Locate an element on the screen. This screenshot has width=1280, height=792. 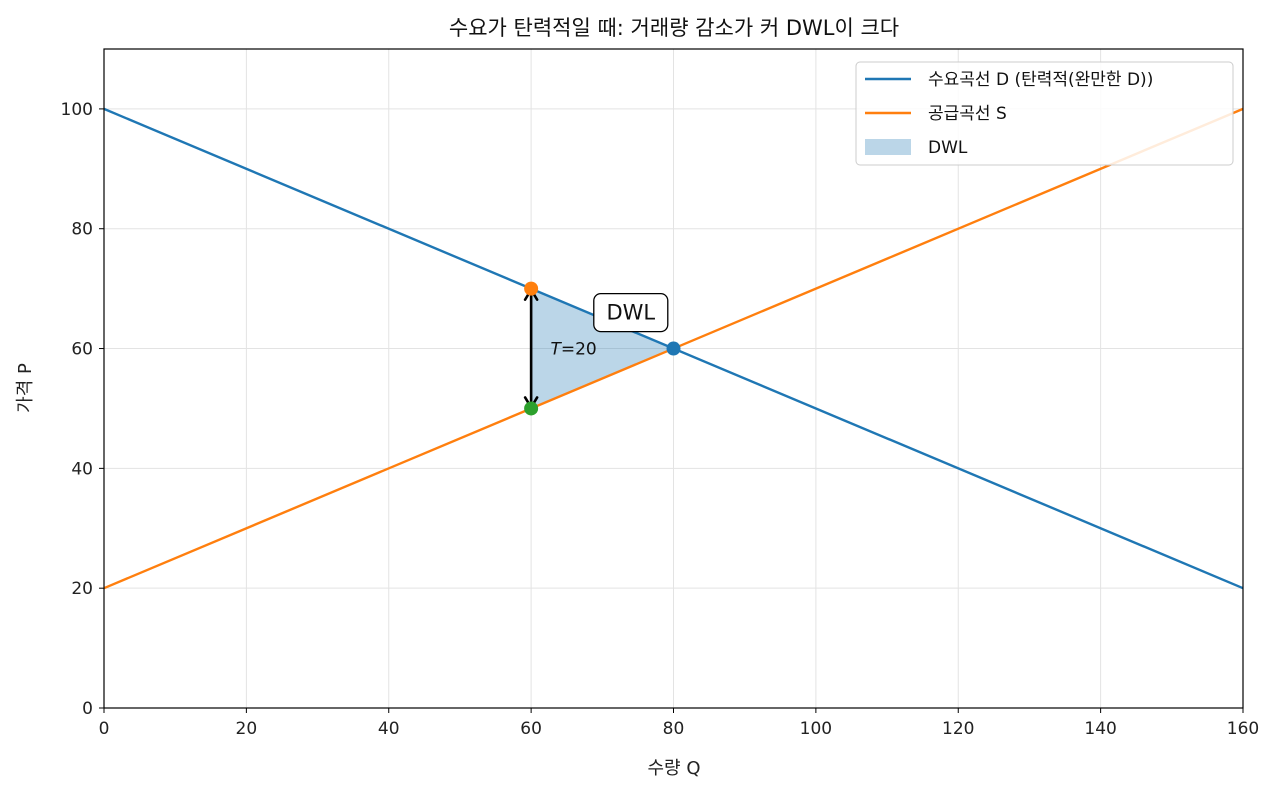
y-tick-label: 60 is located at coordinates (82, 350).